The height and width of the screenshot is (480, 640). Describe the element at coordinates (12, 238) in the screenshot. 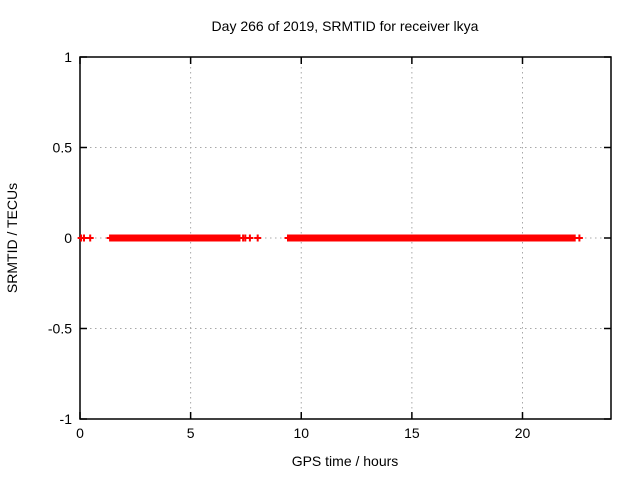

I see `y-axis-label: SRMTID / TECUs` at that location.